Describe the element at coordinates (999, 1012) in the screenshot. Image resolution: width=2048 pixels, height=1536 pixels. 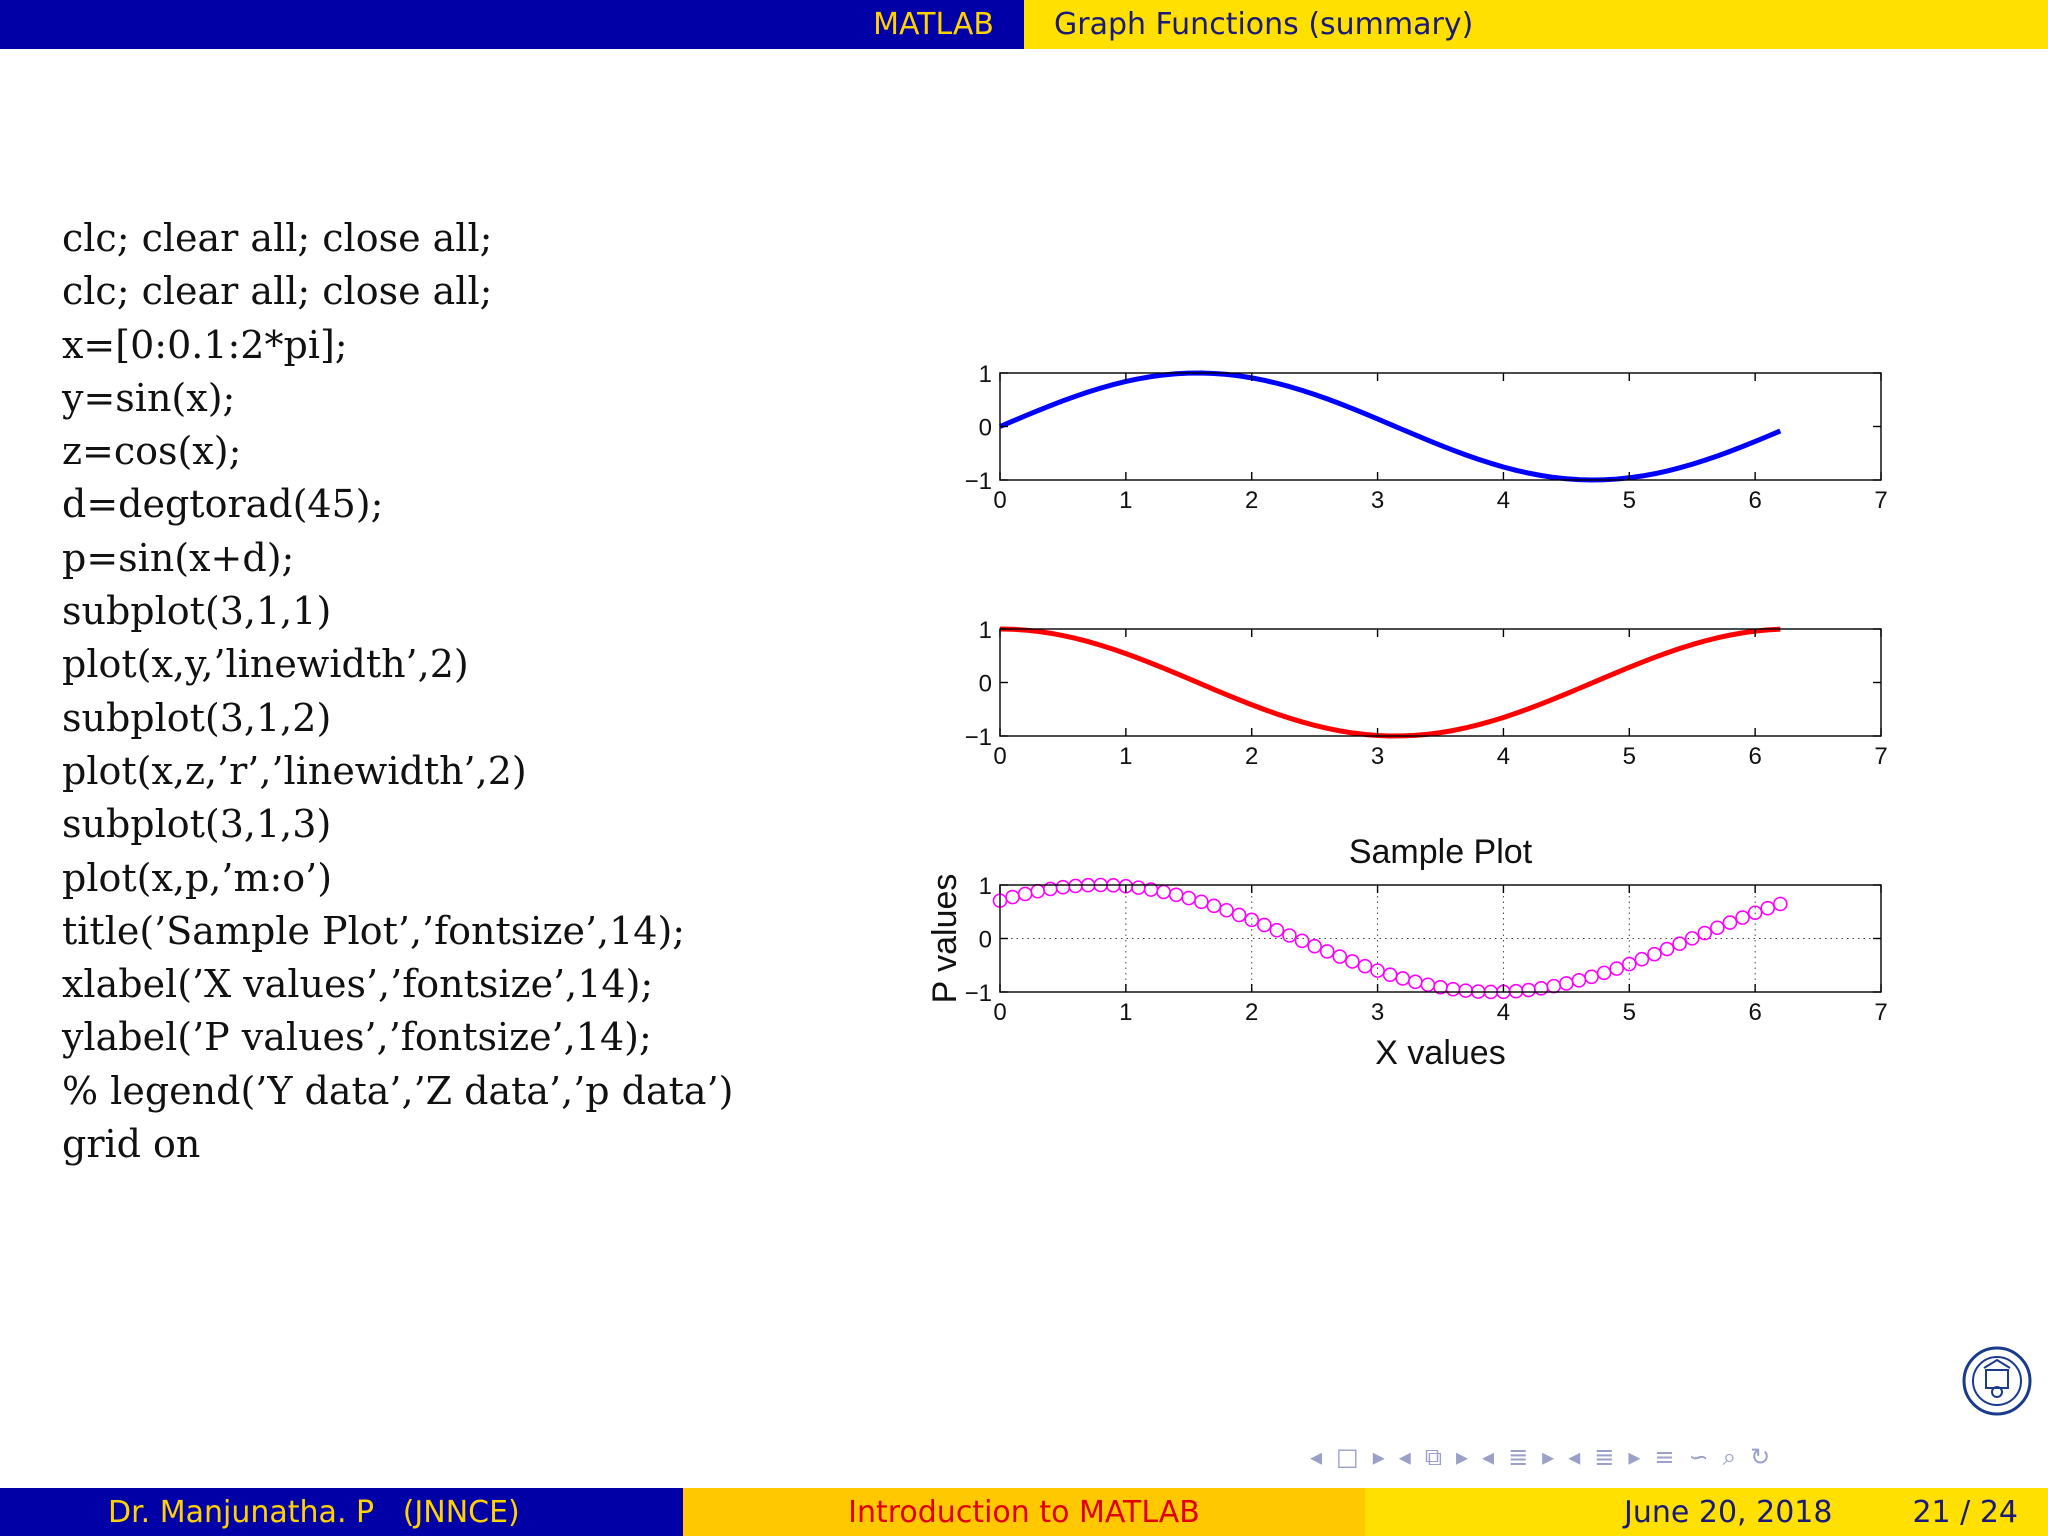
I see `x-tick-label: 0` at that location.